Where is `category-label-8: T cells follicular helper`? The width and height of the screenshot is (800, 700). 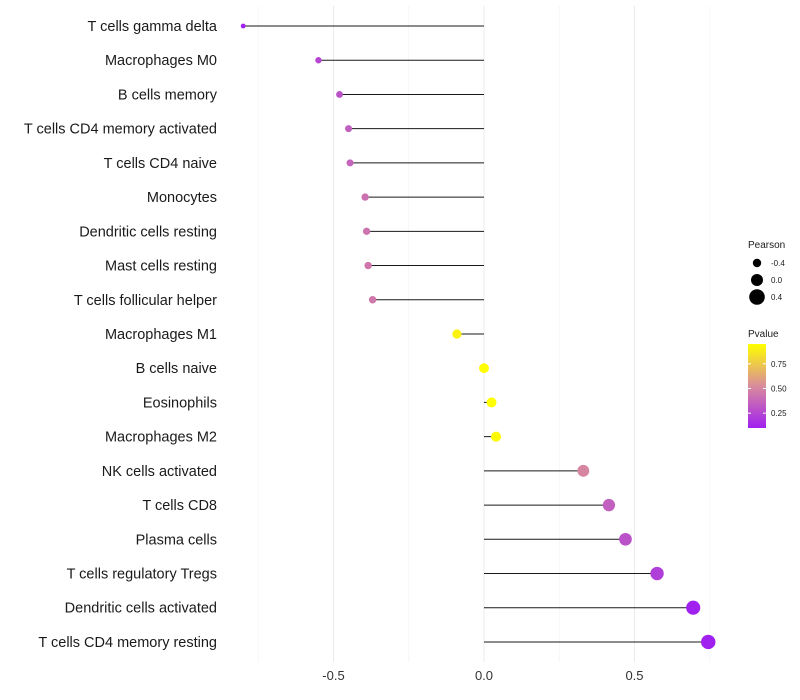
category-label-8: T cells follicular helper is located at coordinates (145, 301).